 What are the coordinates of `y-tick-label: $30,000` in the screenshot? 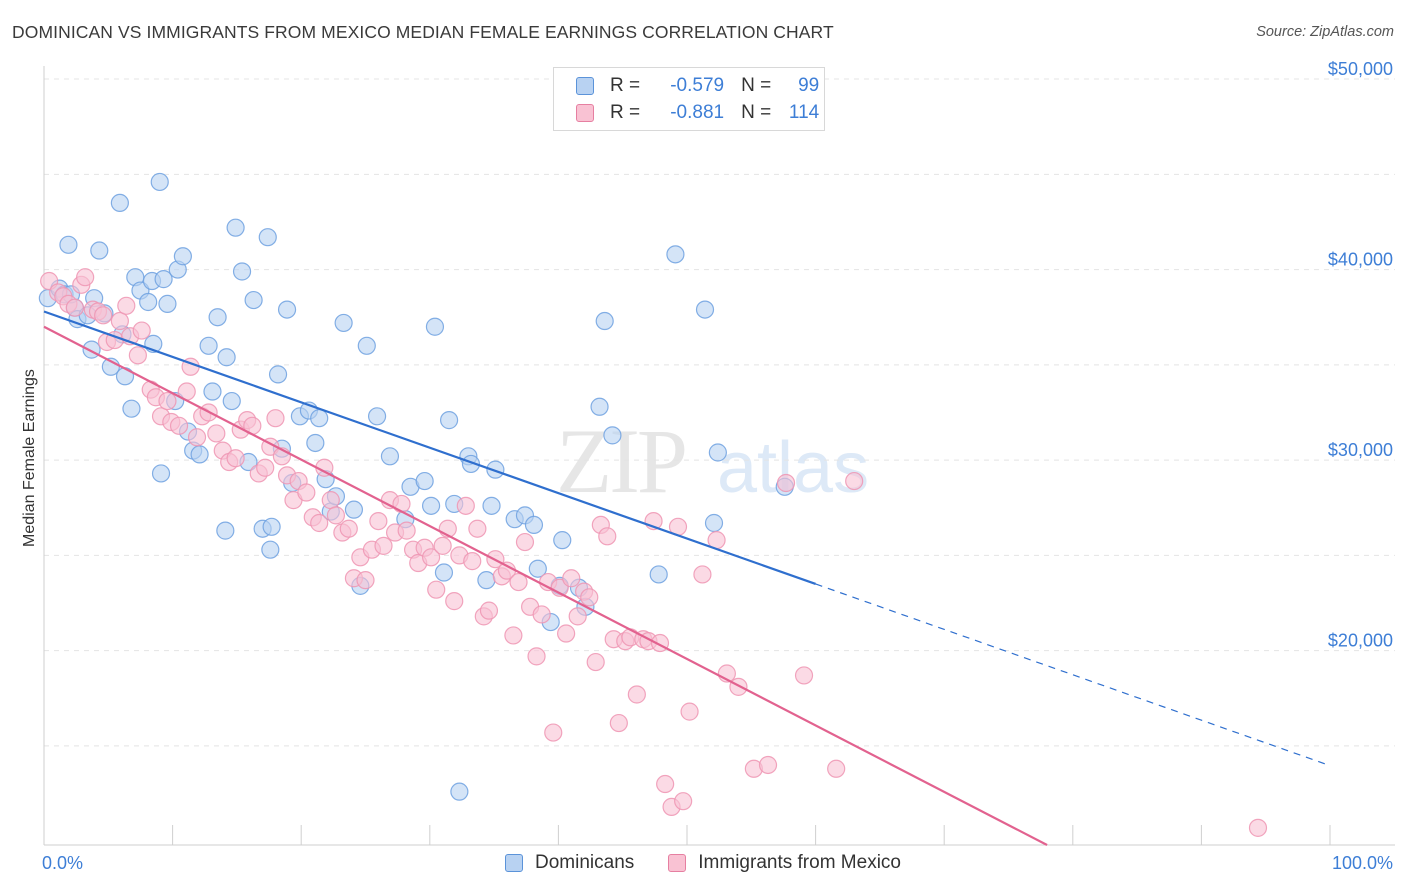 It's located at (1360, 450).